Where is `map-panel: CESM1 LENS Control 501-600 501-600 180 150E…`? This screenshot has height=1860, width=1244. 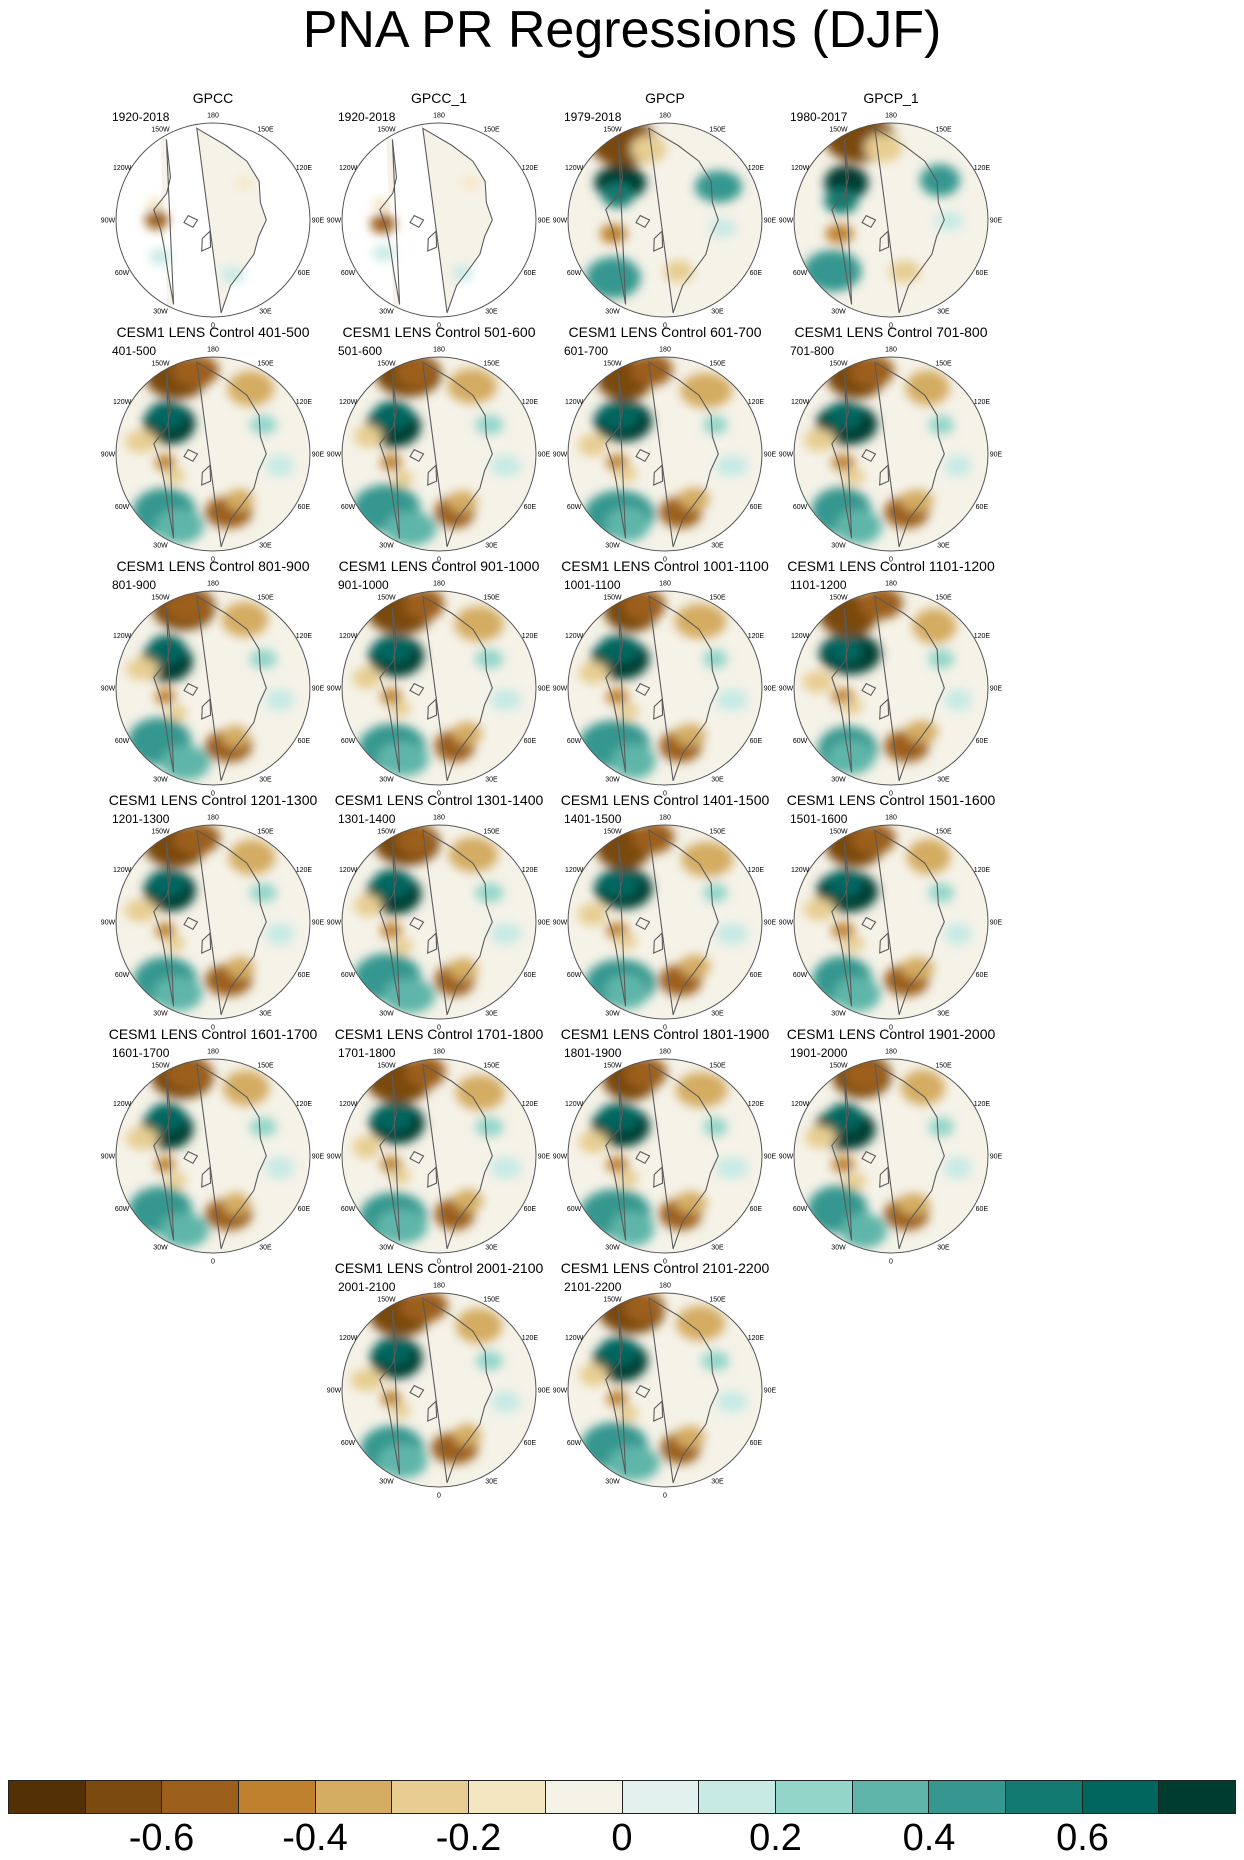
map-panel: CESM1 LENS Control 501-600 501-600 180 150E… is located at coordinates (439, 439).